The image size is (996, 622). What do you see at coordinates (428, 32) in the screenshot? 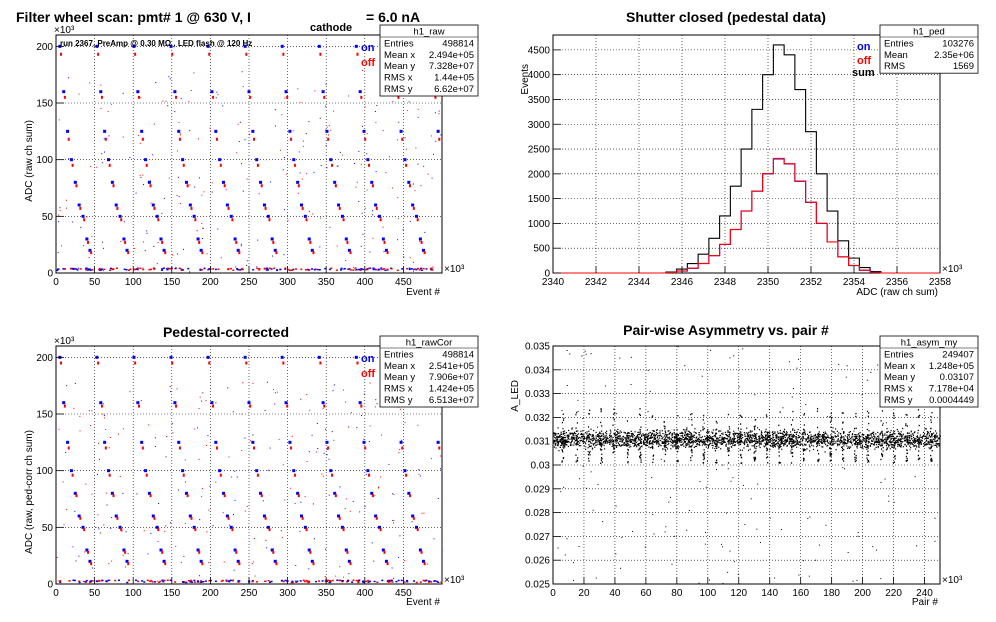
I see `stats-box-name: h1_raw` at bounding box center [428, 32].